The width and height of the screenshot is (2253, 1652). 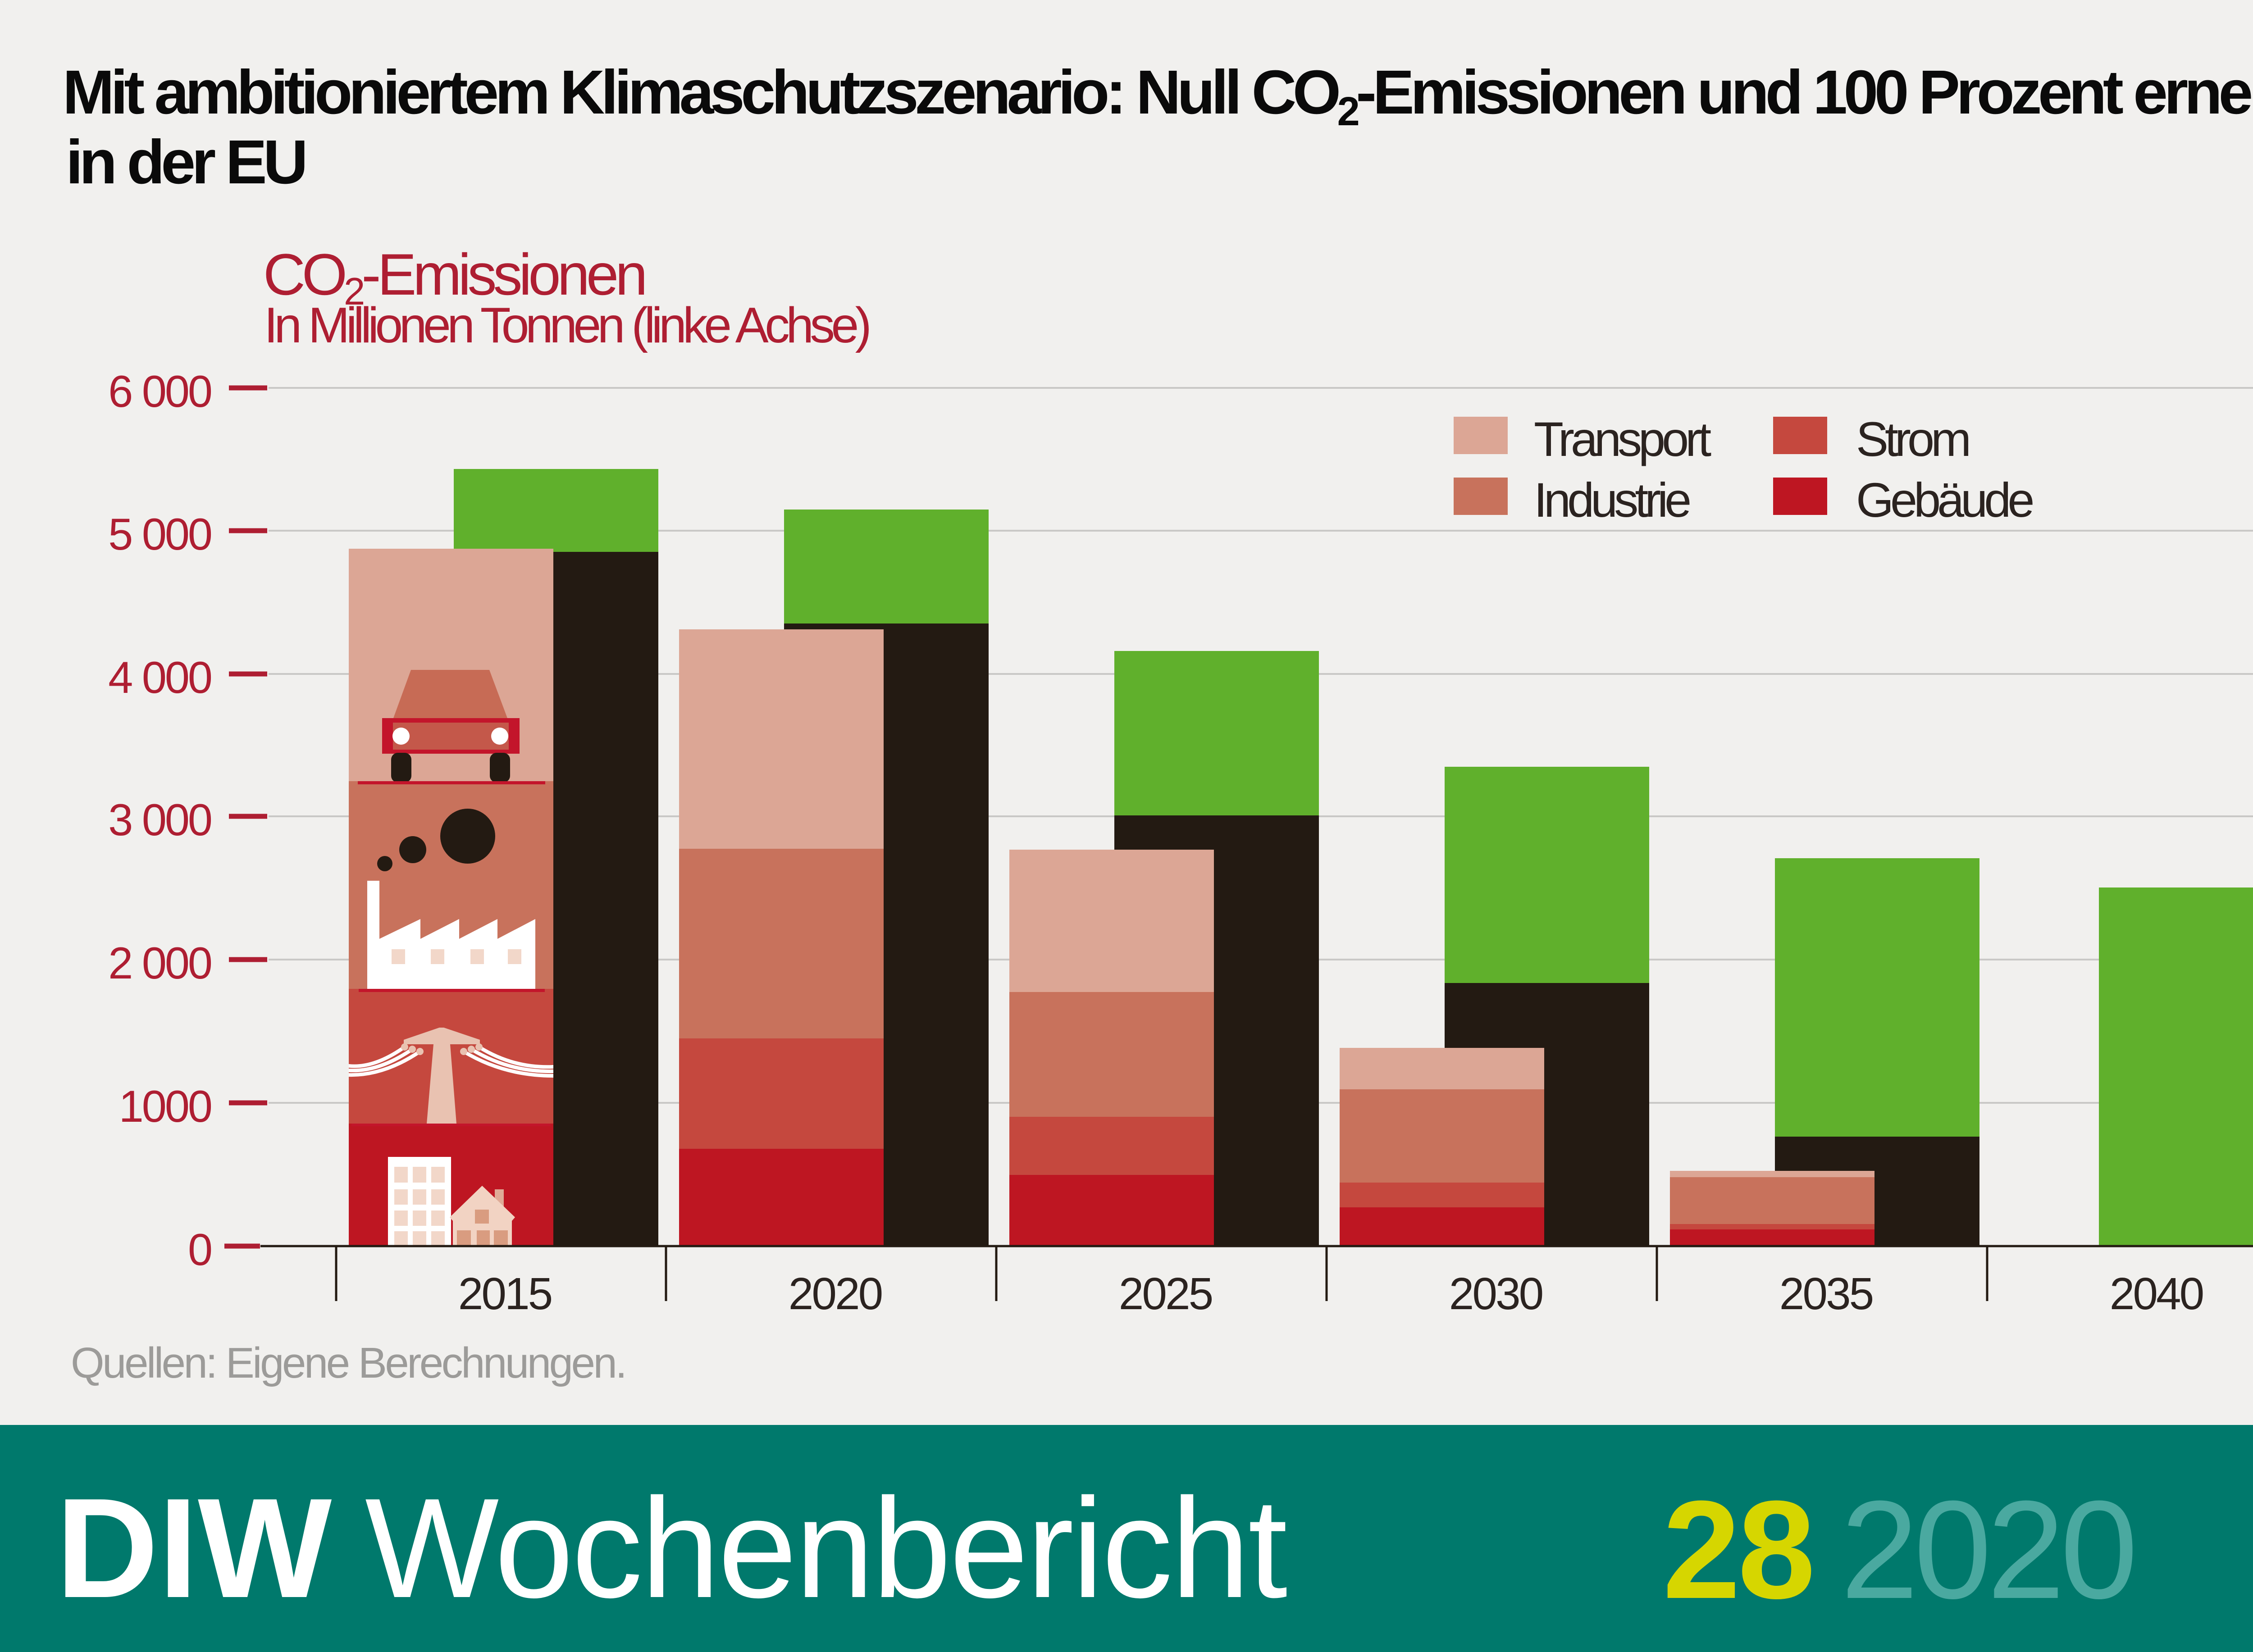 What do you see at coordinates (348, 1363) in the screenshot?
I see `svg-text: Quellen: Eigene Berechnungen.` at bounding box center [348, 1363].